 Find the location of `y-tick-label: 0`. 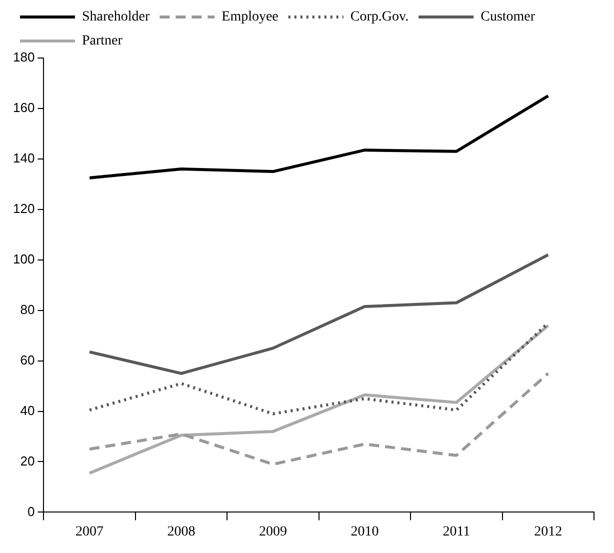

y-tick-label: 0 is located at coordinates (31, 511).